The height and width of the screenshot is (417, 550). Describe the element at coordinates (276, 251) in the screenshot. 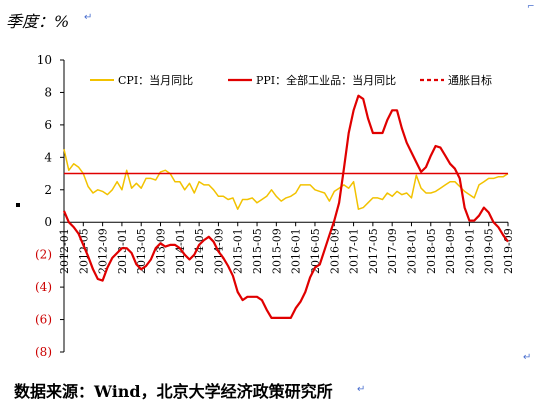

I see `x-tick-label: 2015-09` at that location.